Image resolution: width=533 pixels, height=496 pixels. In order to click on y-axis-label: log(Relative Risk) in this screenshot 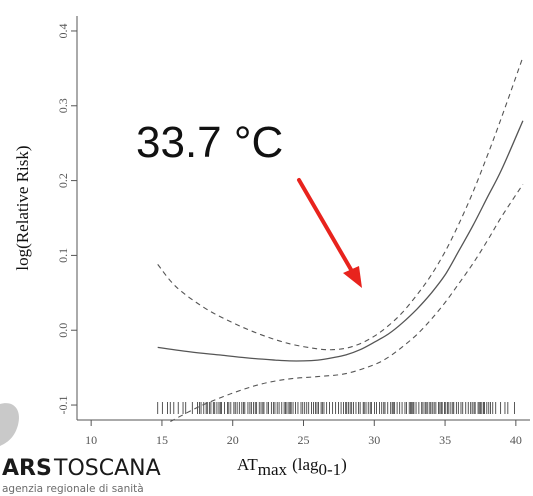, I will do `click(22, 207)`.